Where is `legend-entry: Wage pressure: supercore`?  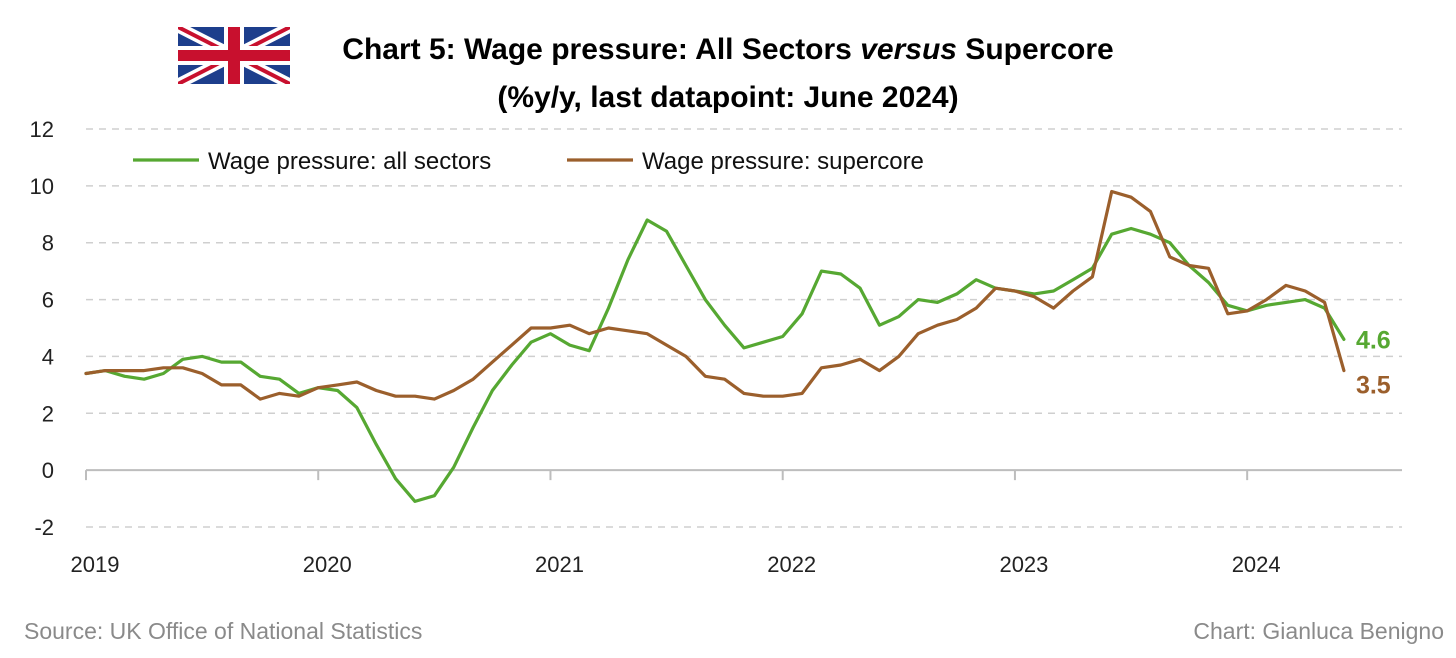
legend-entry: Wage pressure: supercore is located at coordinates (783, 161).